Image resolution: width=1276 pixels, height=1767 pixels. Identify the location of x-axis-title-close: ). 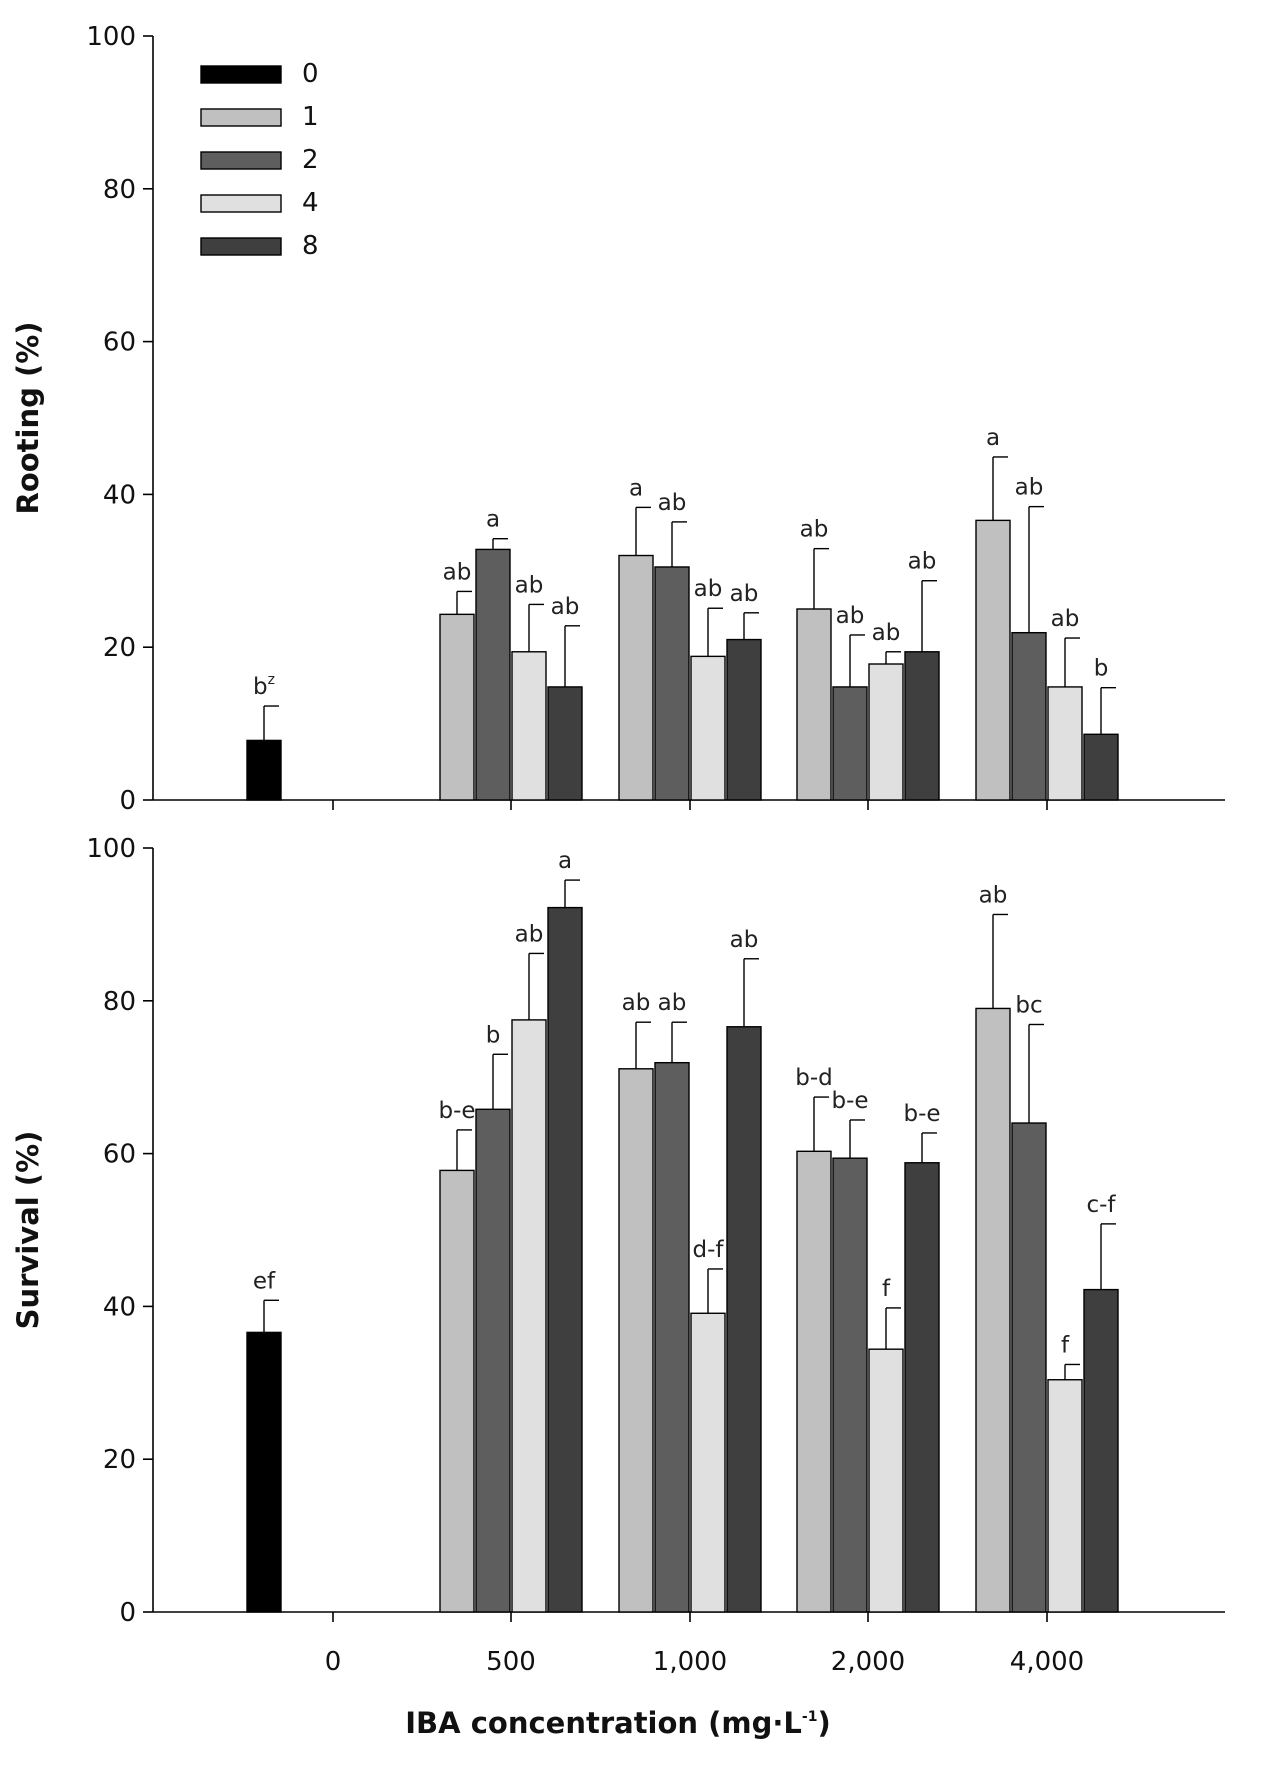
(823, 1723).